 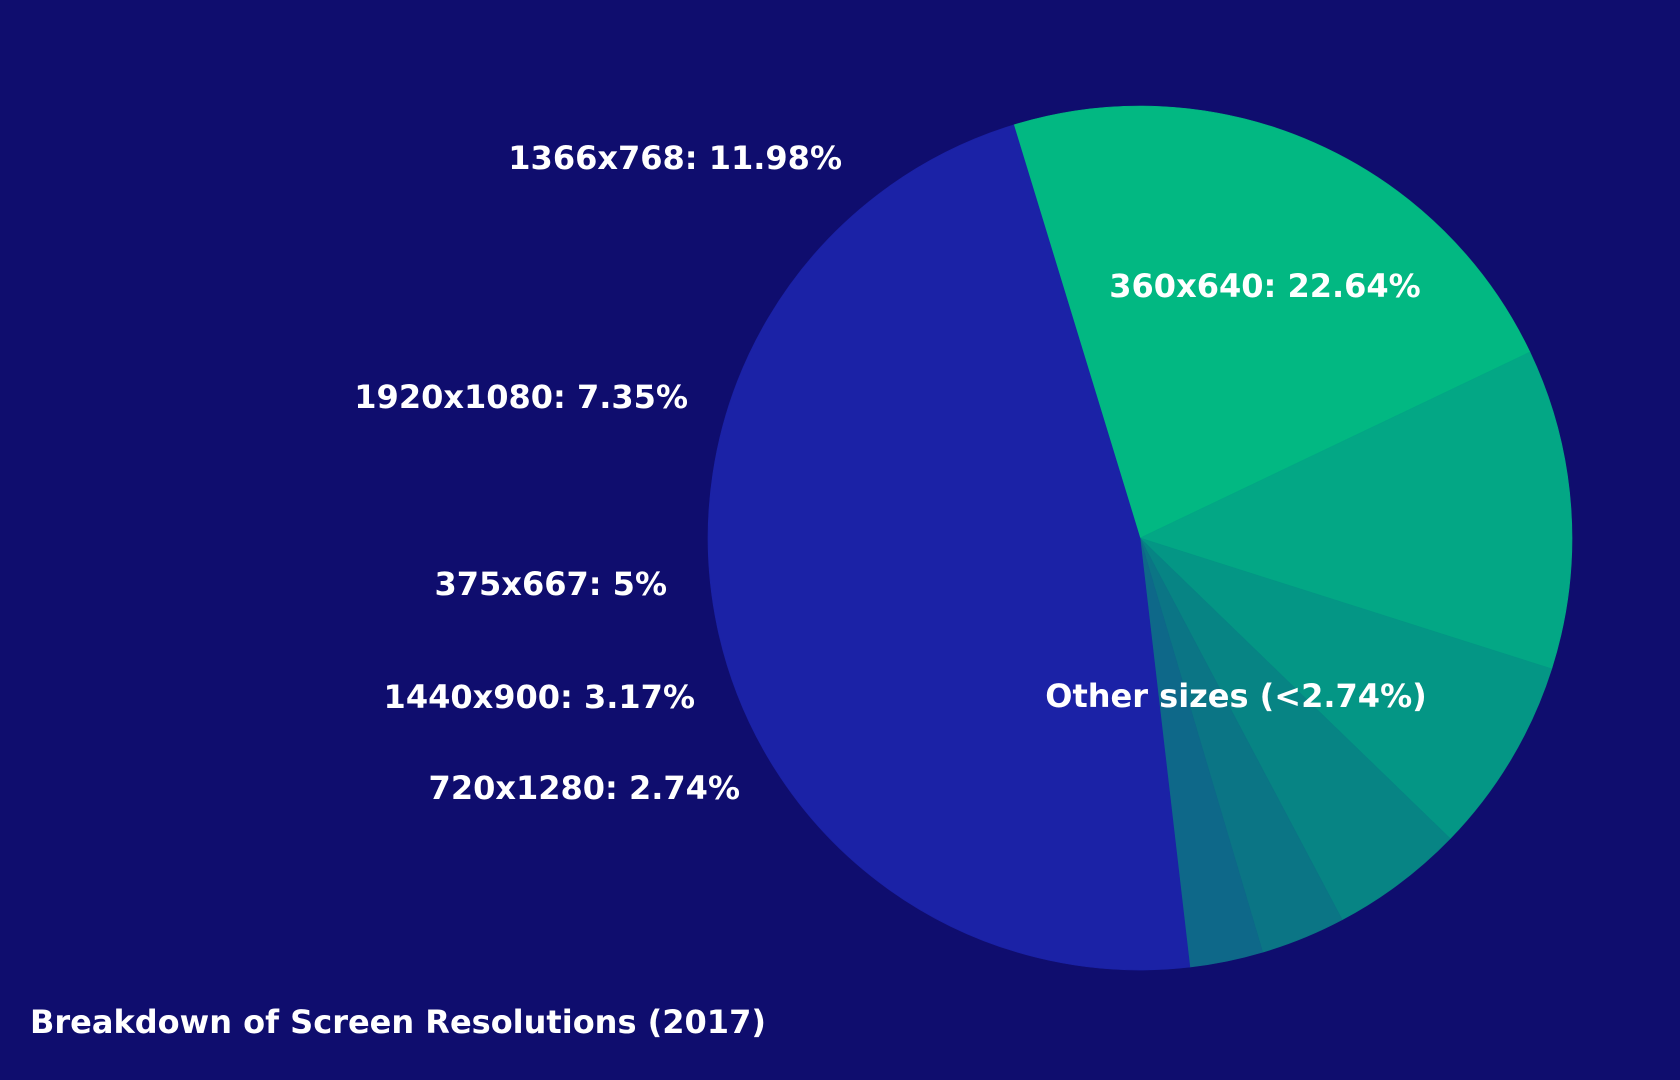 I want to click on slice-label: 1920x1080: 7.35%, so click(x=521, y=397).